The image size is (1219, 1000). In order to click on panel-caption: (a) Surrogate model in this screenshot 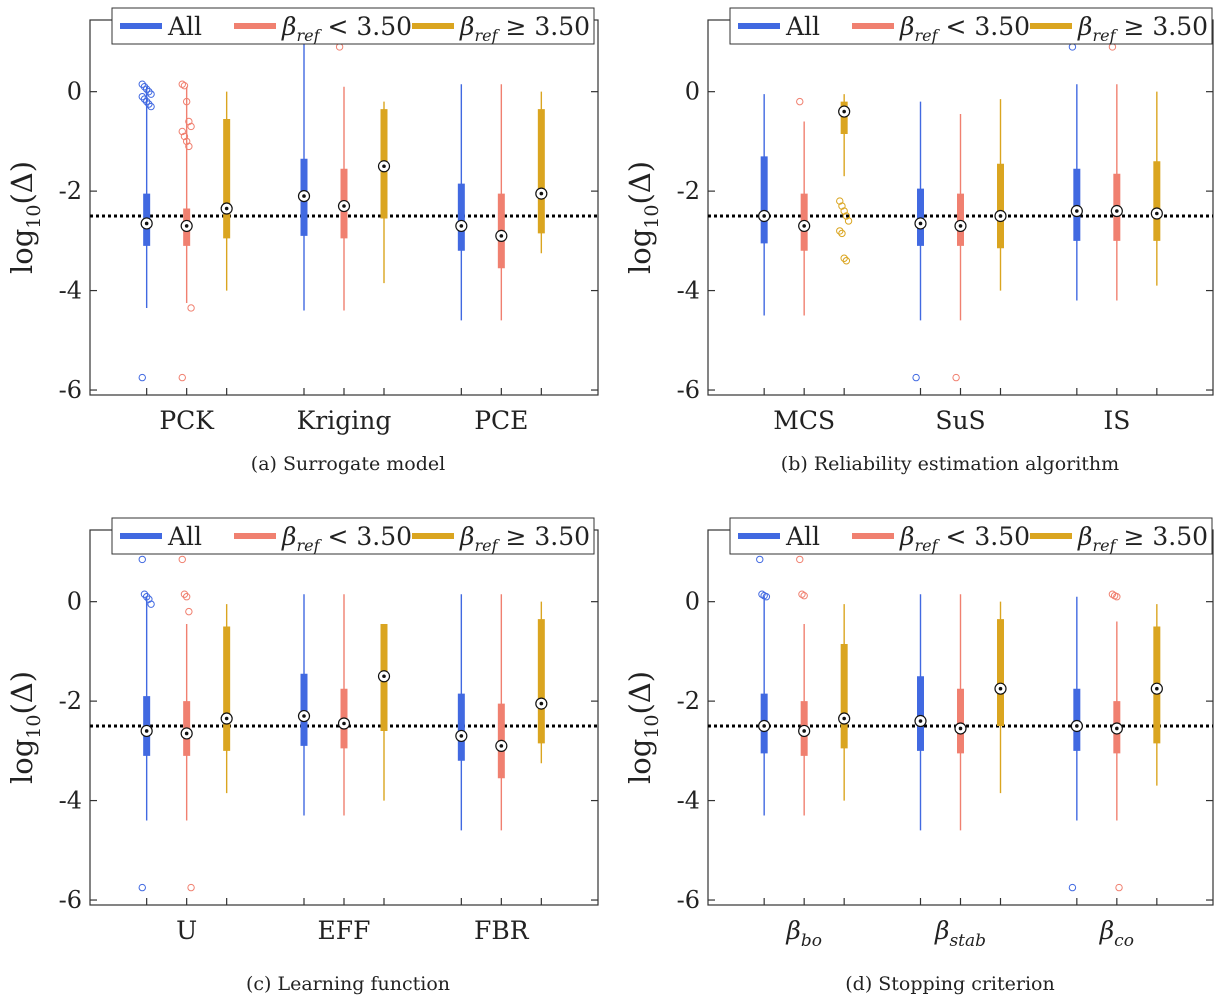, I will do `click(348, 464)`.